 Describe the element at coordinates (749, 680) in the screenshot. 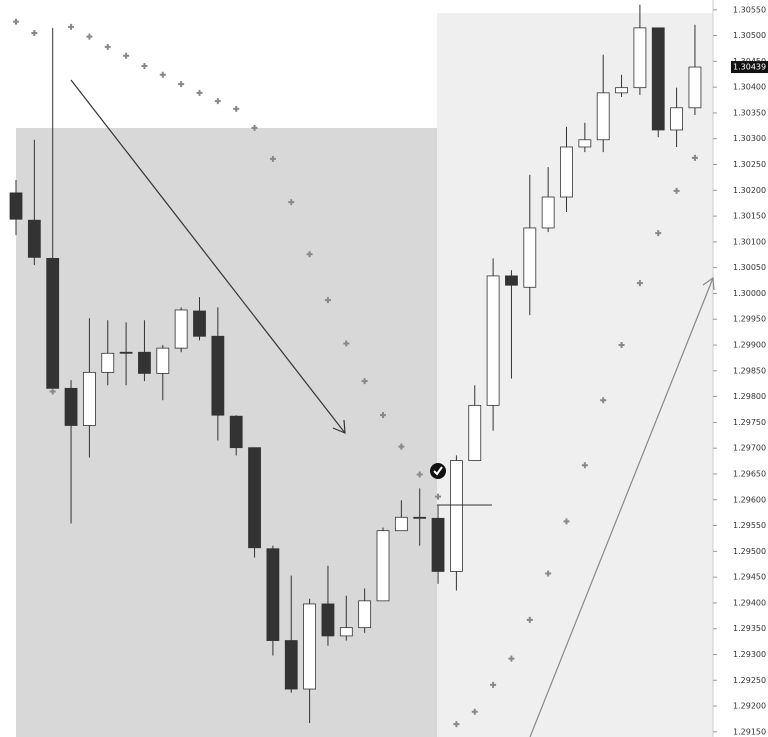

I see `y-tick-label: 1.29250` at that location.